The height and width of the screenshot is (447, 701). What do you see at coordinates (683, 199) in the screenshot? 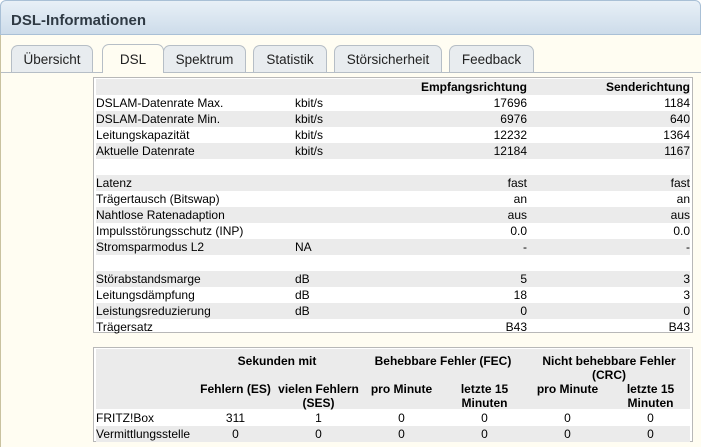
I see `row-value-up: an` at bounding box center [683, 199].